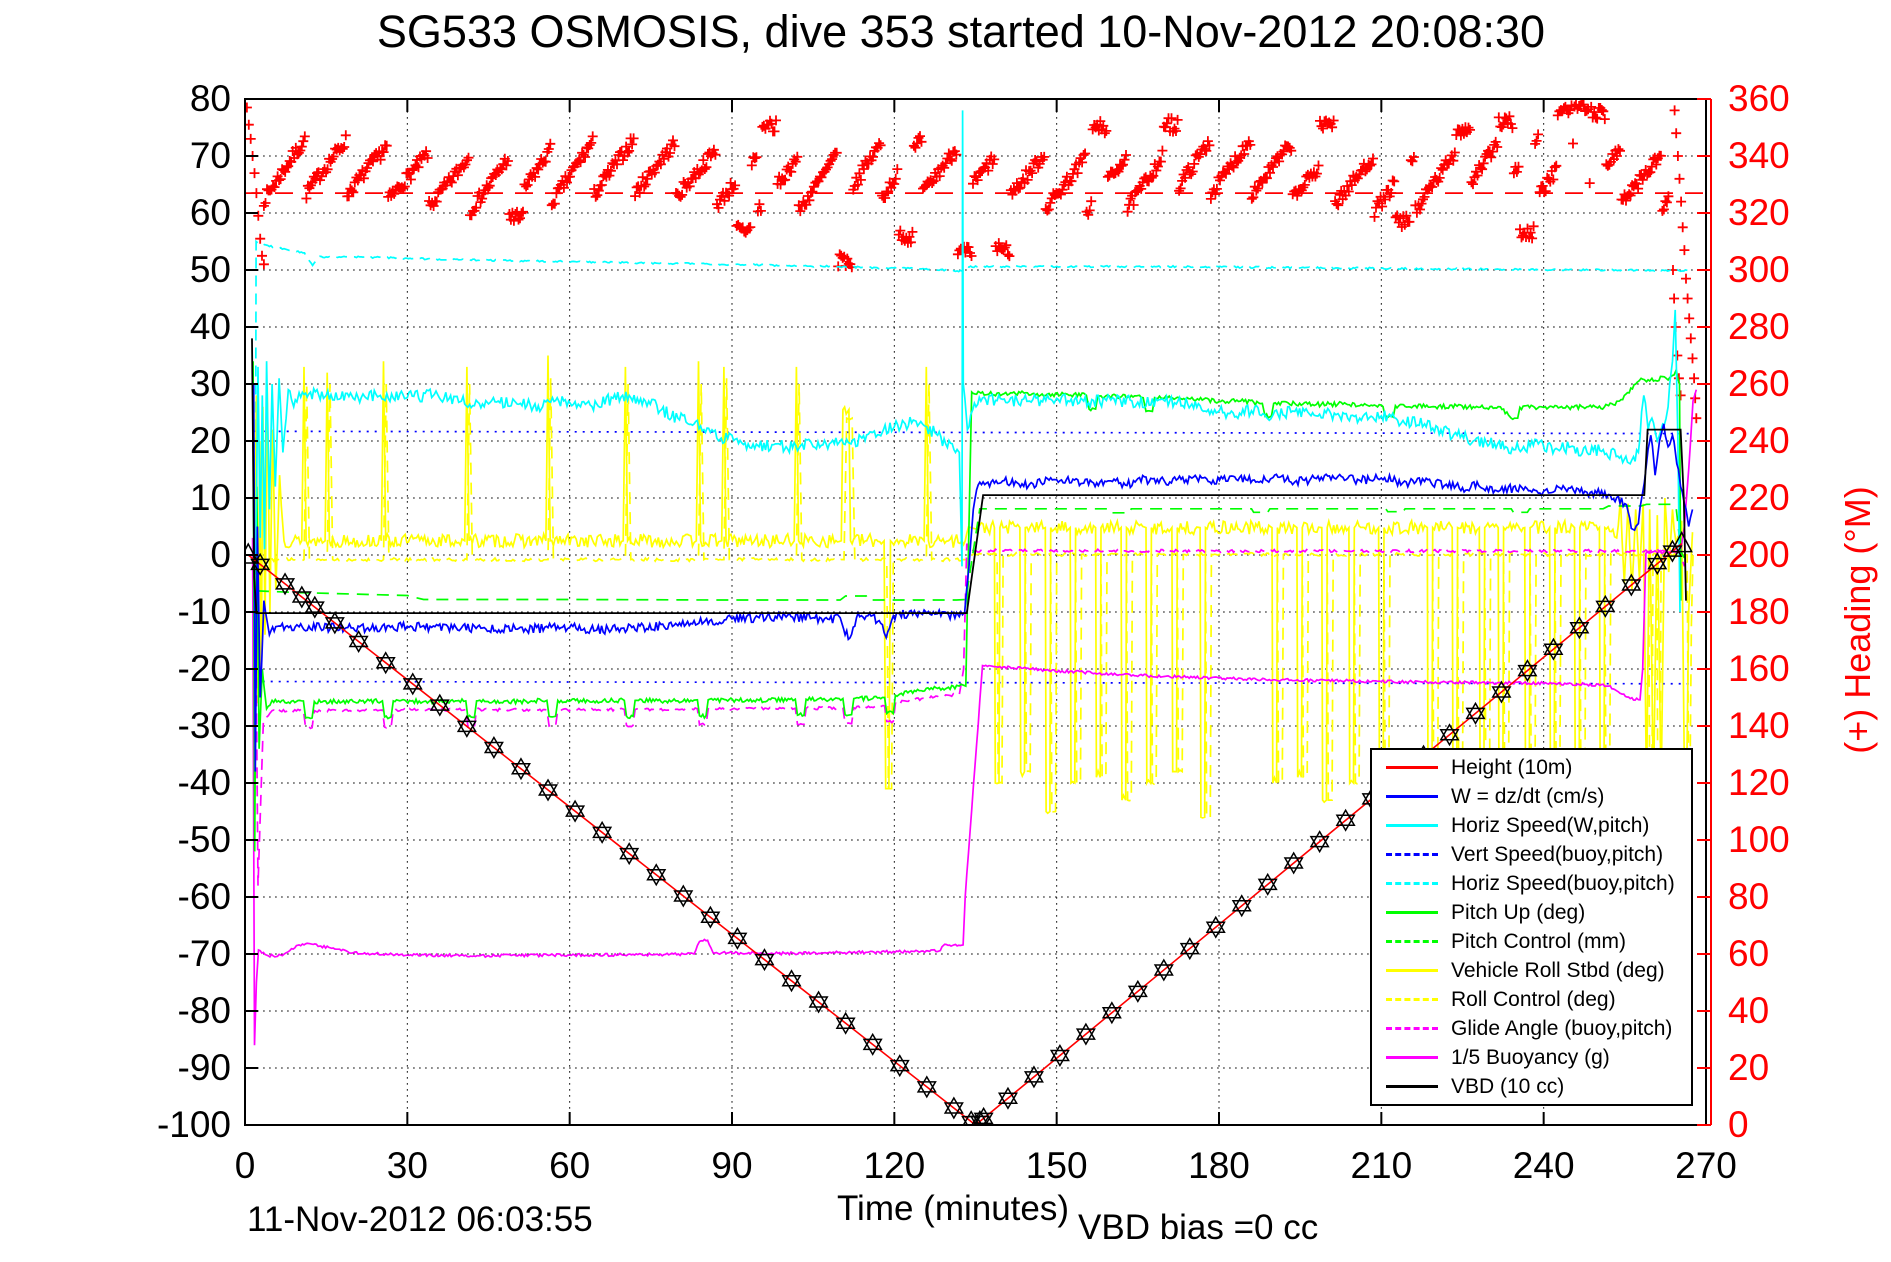 The height and width of the screenshot is (1262, 1891). I want to click on legend-item: Height (10m), so click(1531, 768).